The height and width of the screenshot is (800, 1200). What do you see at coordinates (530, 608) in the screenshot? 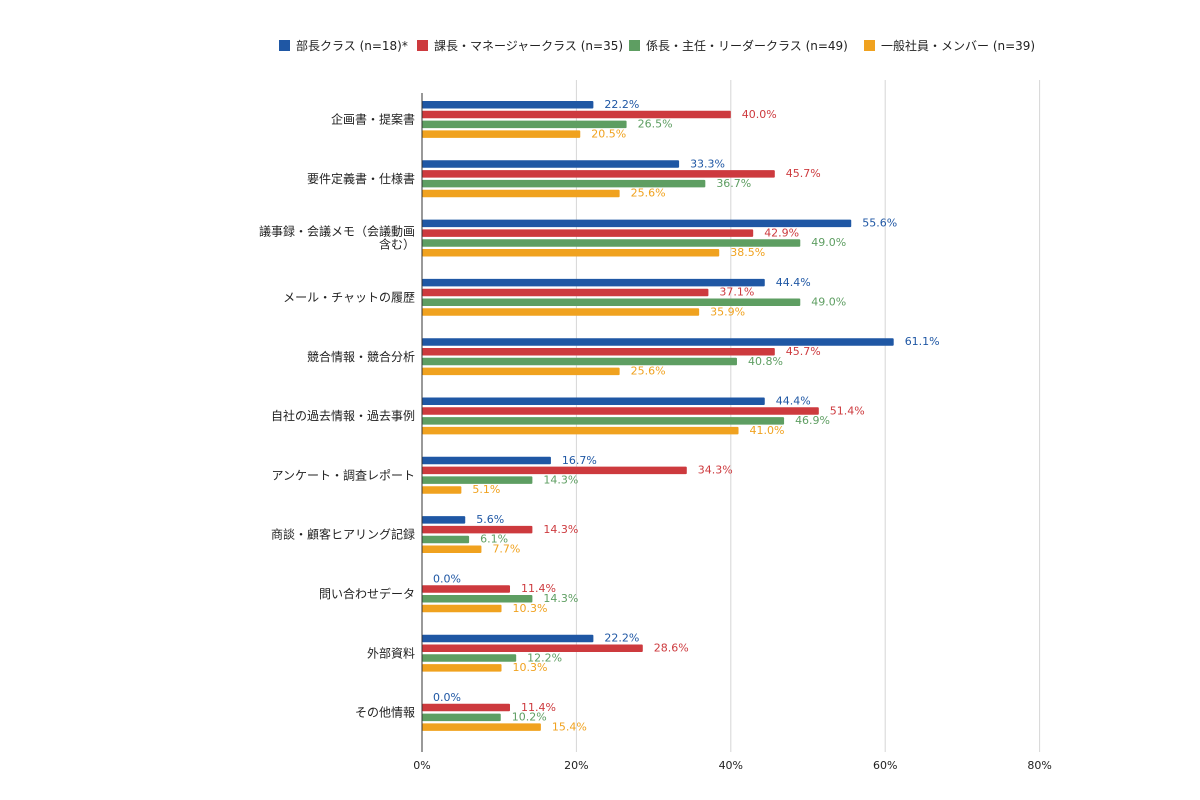
I see `data-label: 10.3%` at bounding box center [530, 608].